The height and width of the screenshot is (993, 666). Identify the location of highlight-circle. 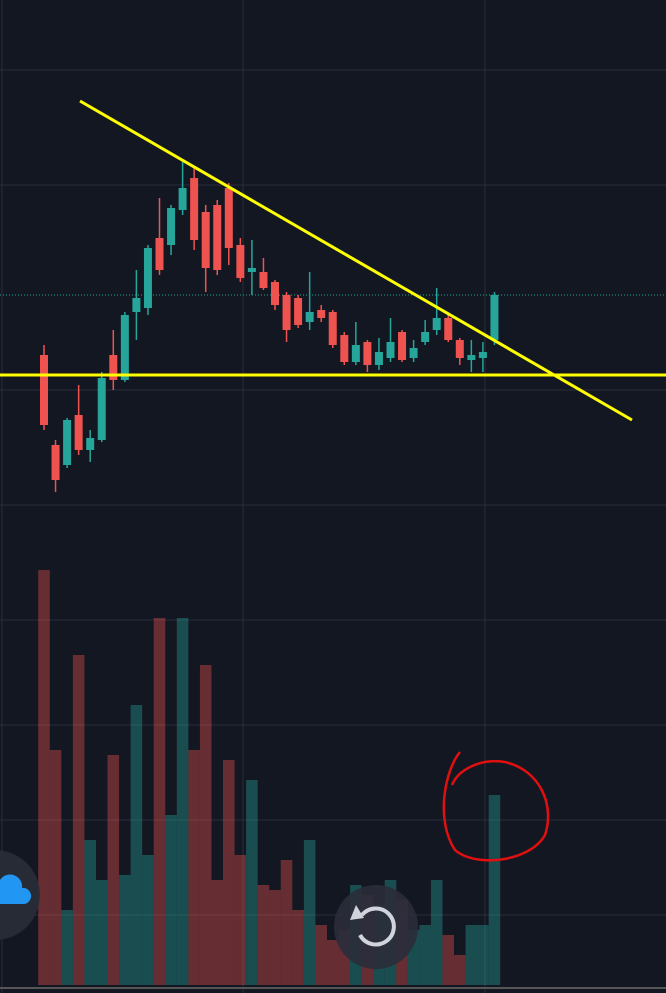
(496, 806).